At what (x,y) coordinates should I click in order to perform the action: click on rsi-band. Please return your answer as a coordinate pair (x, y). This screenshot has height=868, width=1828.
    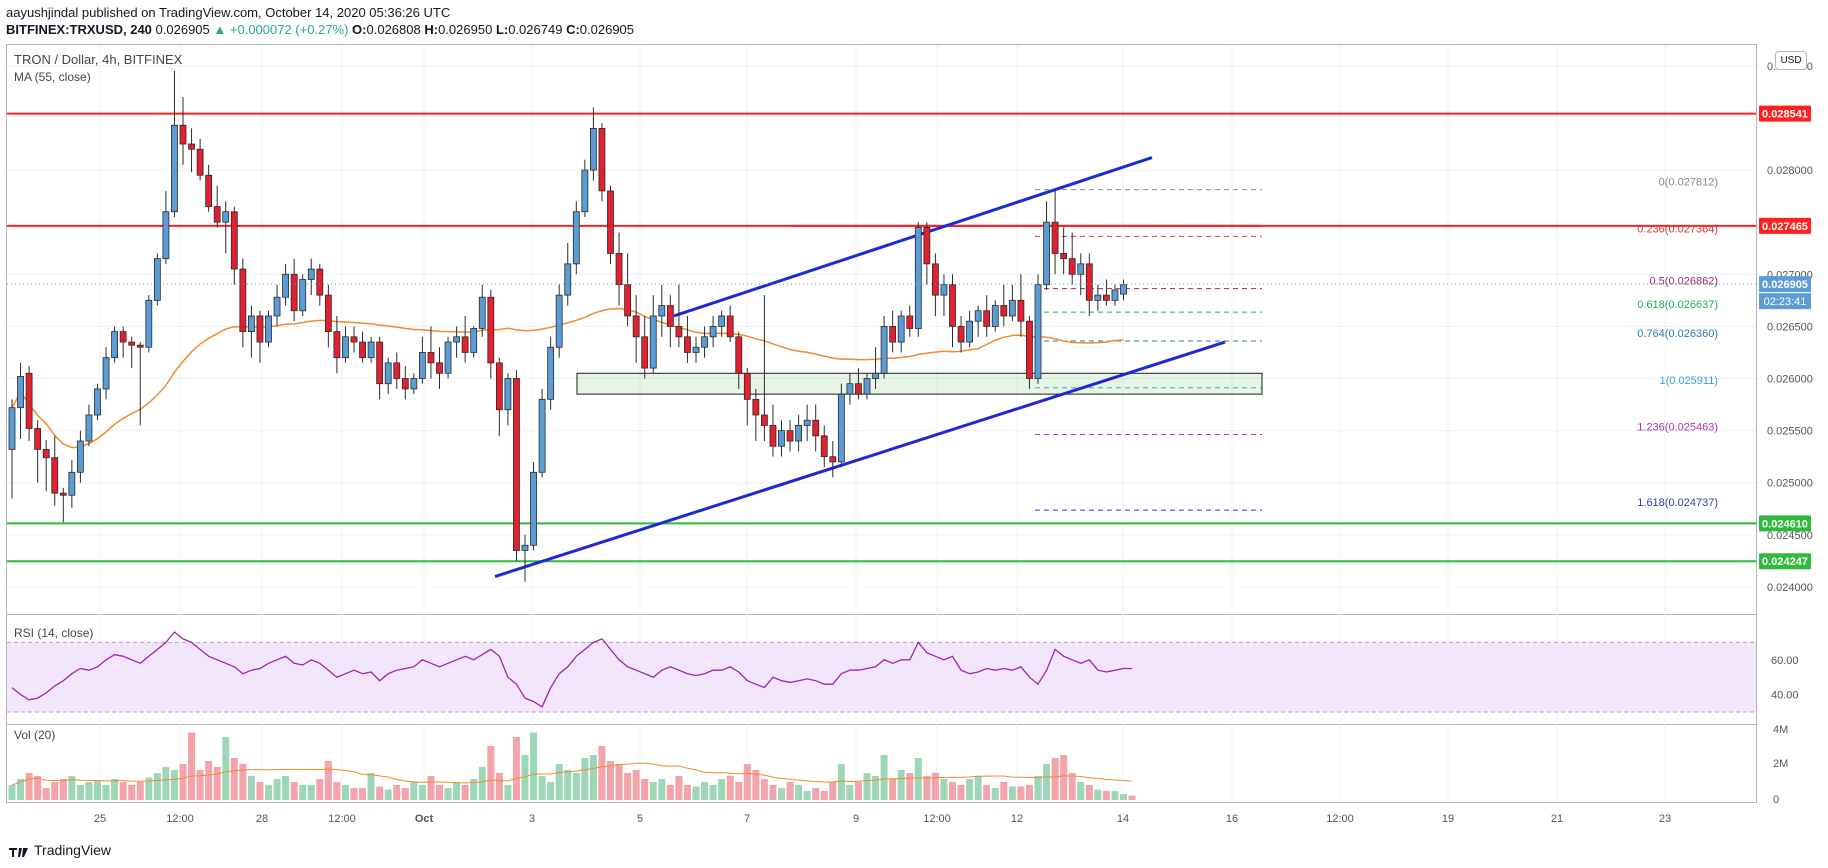
    Looking at the image, I should click on (881, 677).